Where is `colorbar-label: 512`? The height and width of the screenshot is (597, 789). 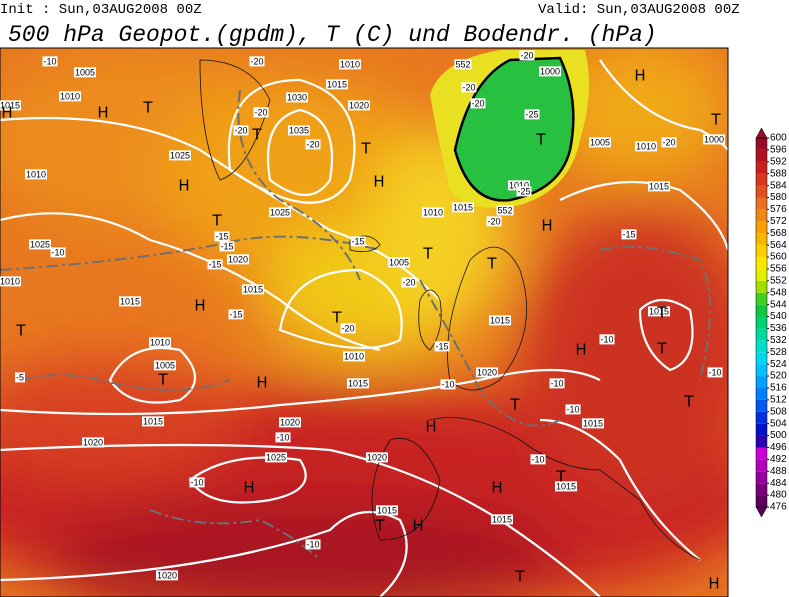
colorbar-label: 512 is located at coordinates (778, 400).